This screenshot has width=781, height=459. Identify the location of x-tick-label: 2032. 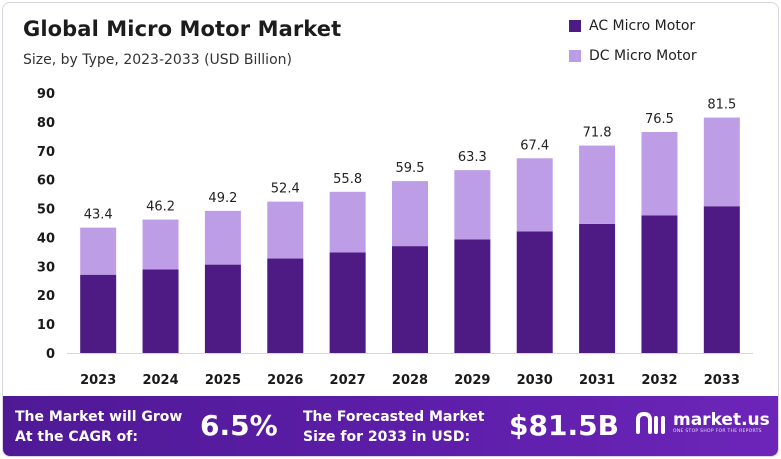
(659, 380).